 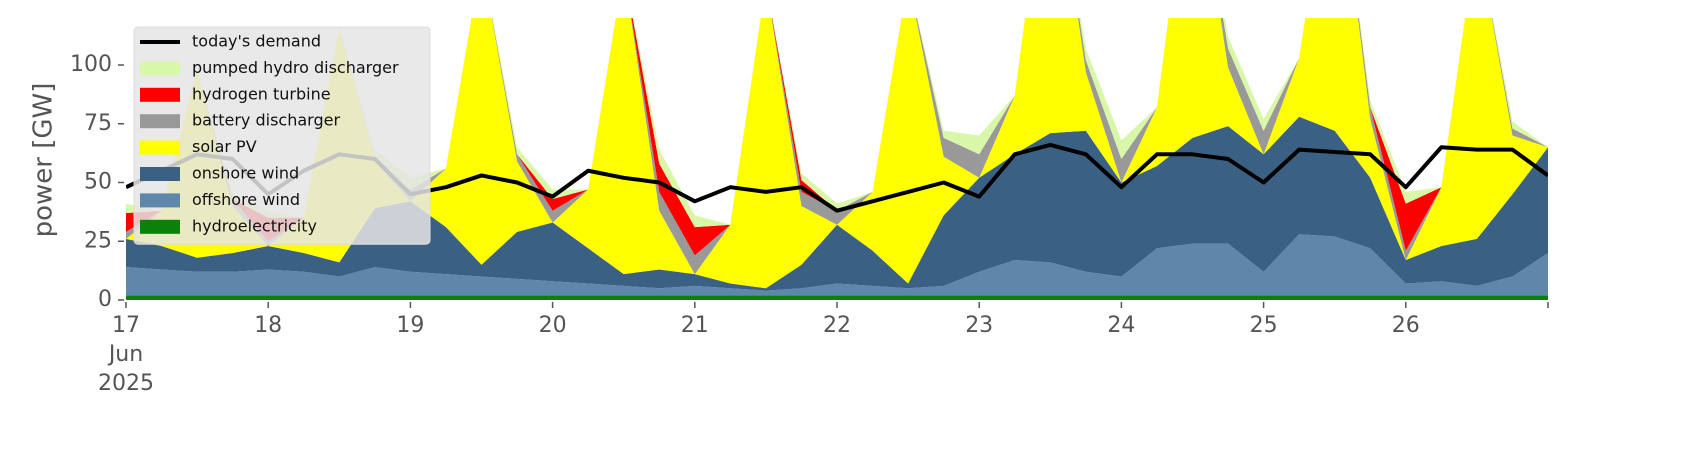 I want to click on x-tick-label: 21, so click(x=695, y=325).